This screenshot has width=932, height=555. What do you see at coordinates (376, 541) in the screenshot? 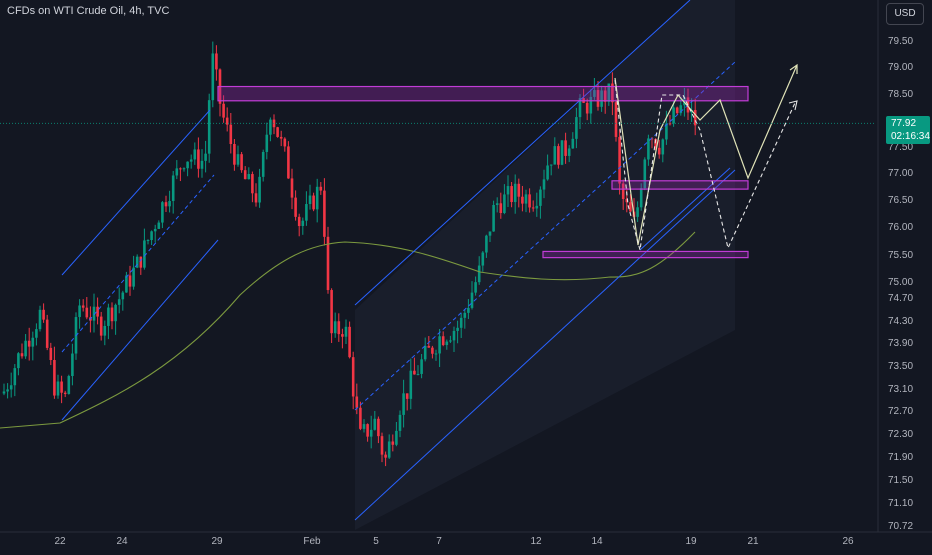
I see `time-tick-label: 5` at bounding box center [376, 541].